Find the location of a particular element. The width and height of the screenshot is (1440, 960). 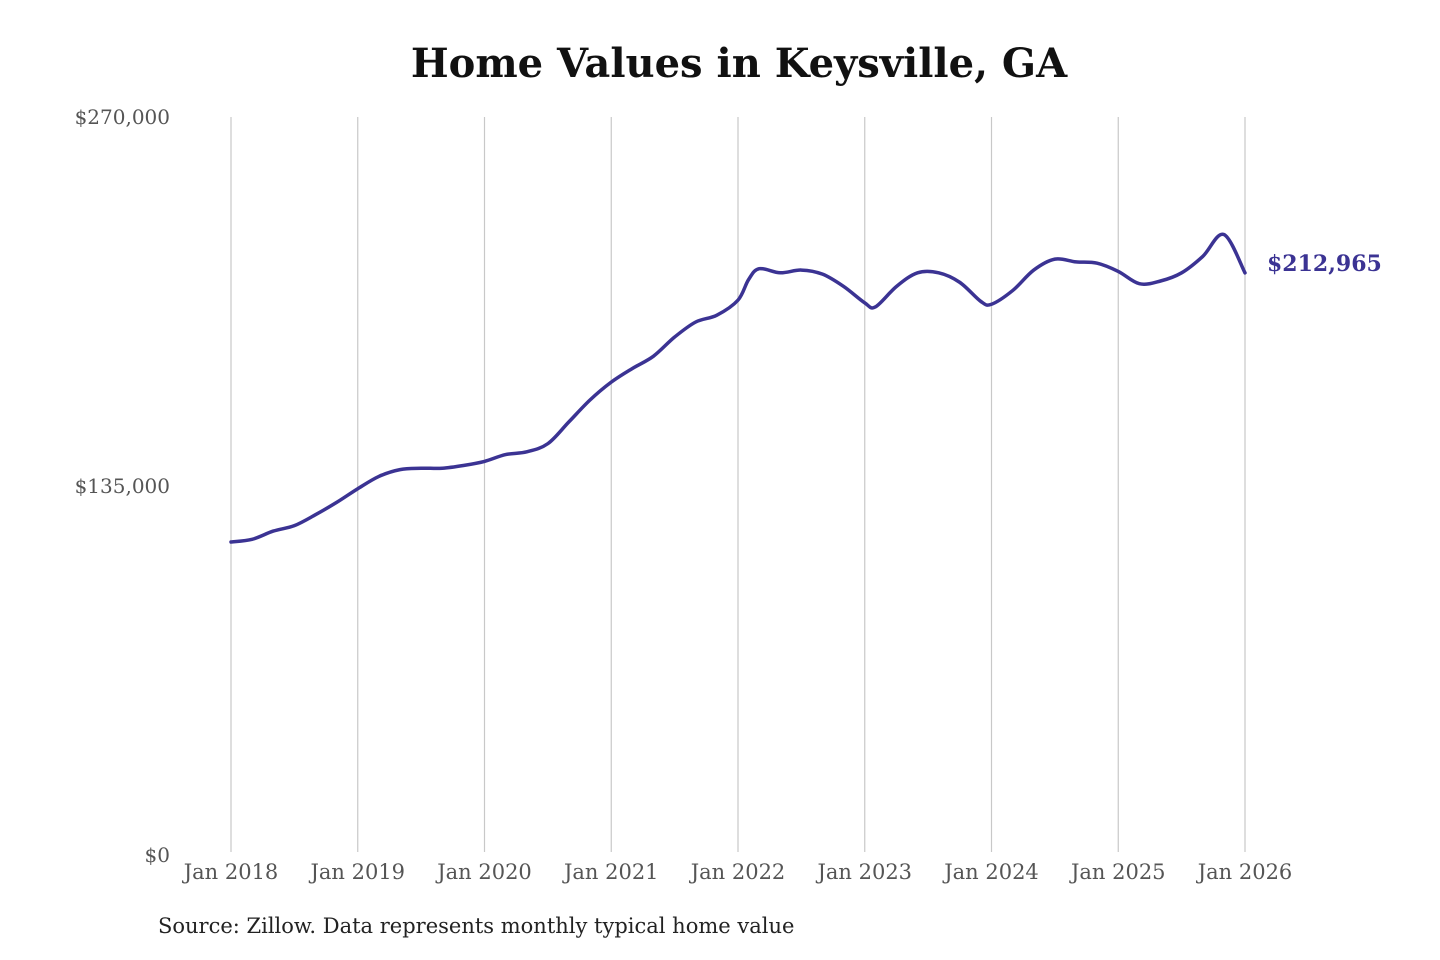

y-axis-ticks: $0 $135,000 $270,000 is located at coordinates (122, 486).